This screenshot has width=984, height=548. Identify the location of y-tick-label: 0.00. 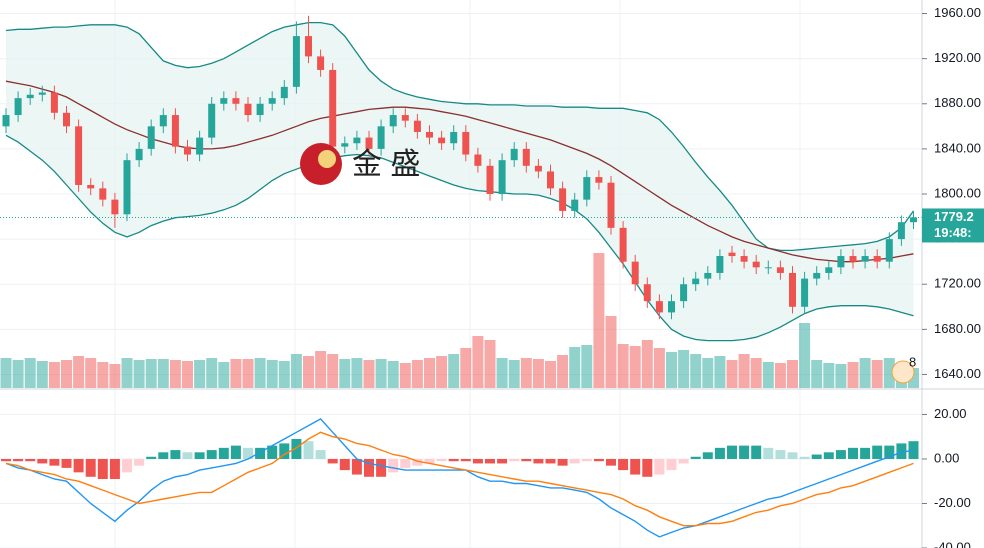
(946, 457).